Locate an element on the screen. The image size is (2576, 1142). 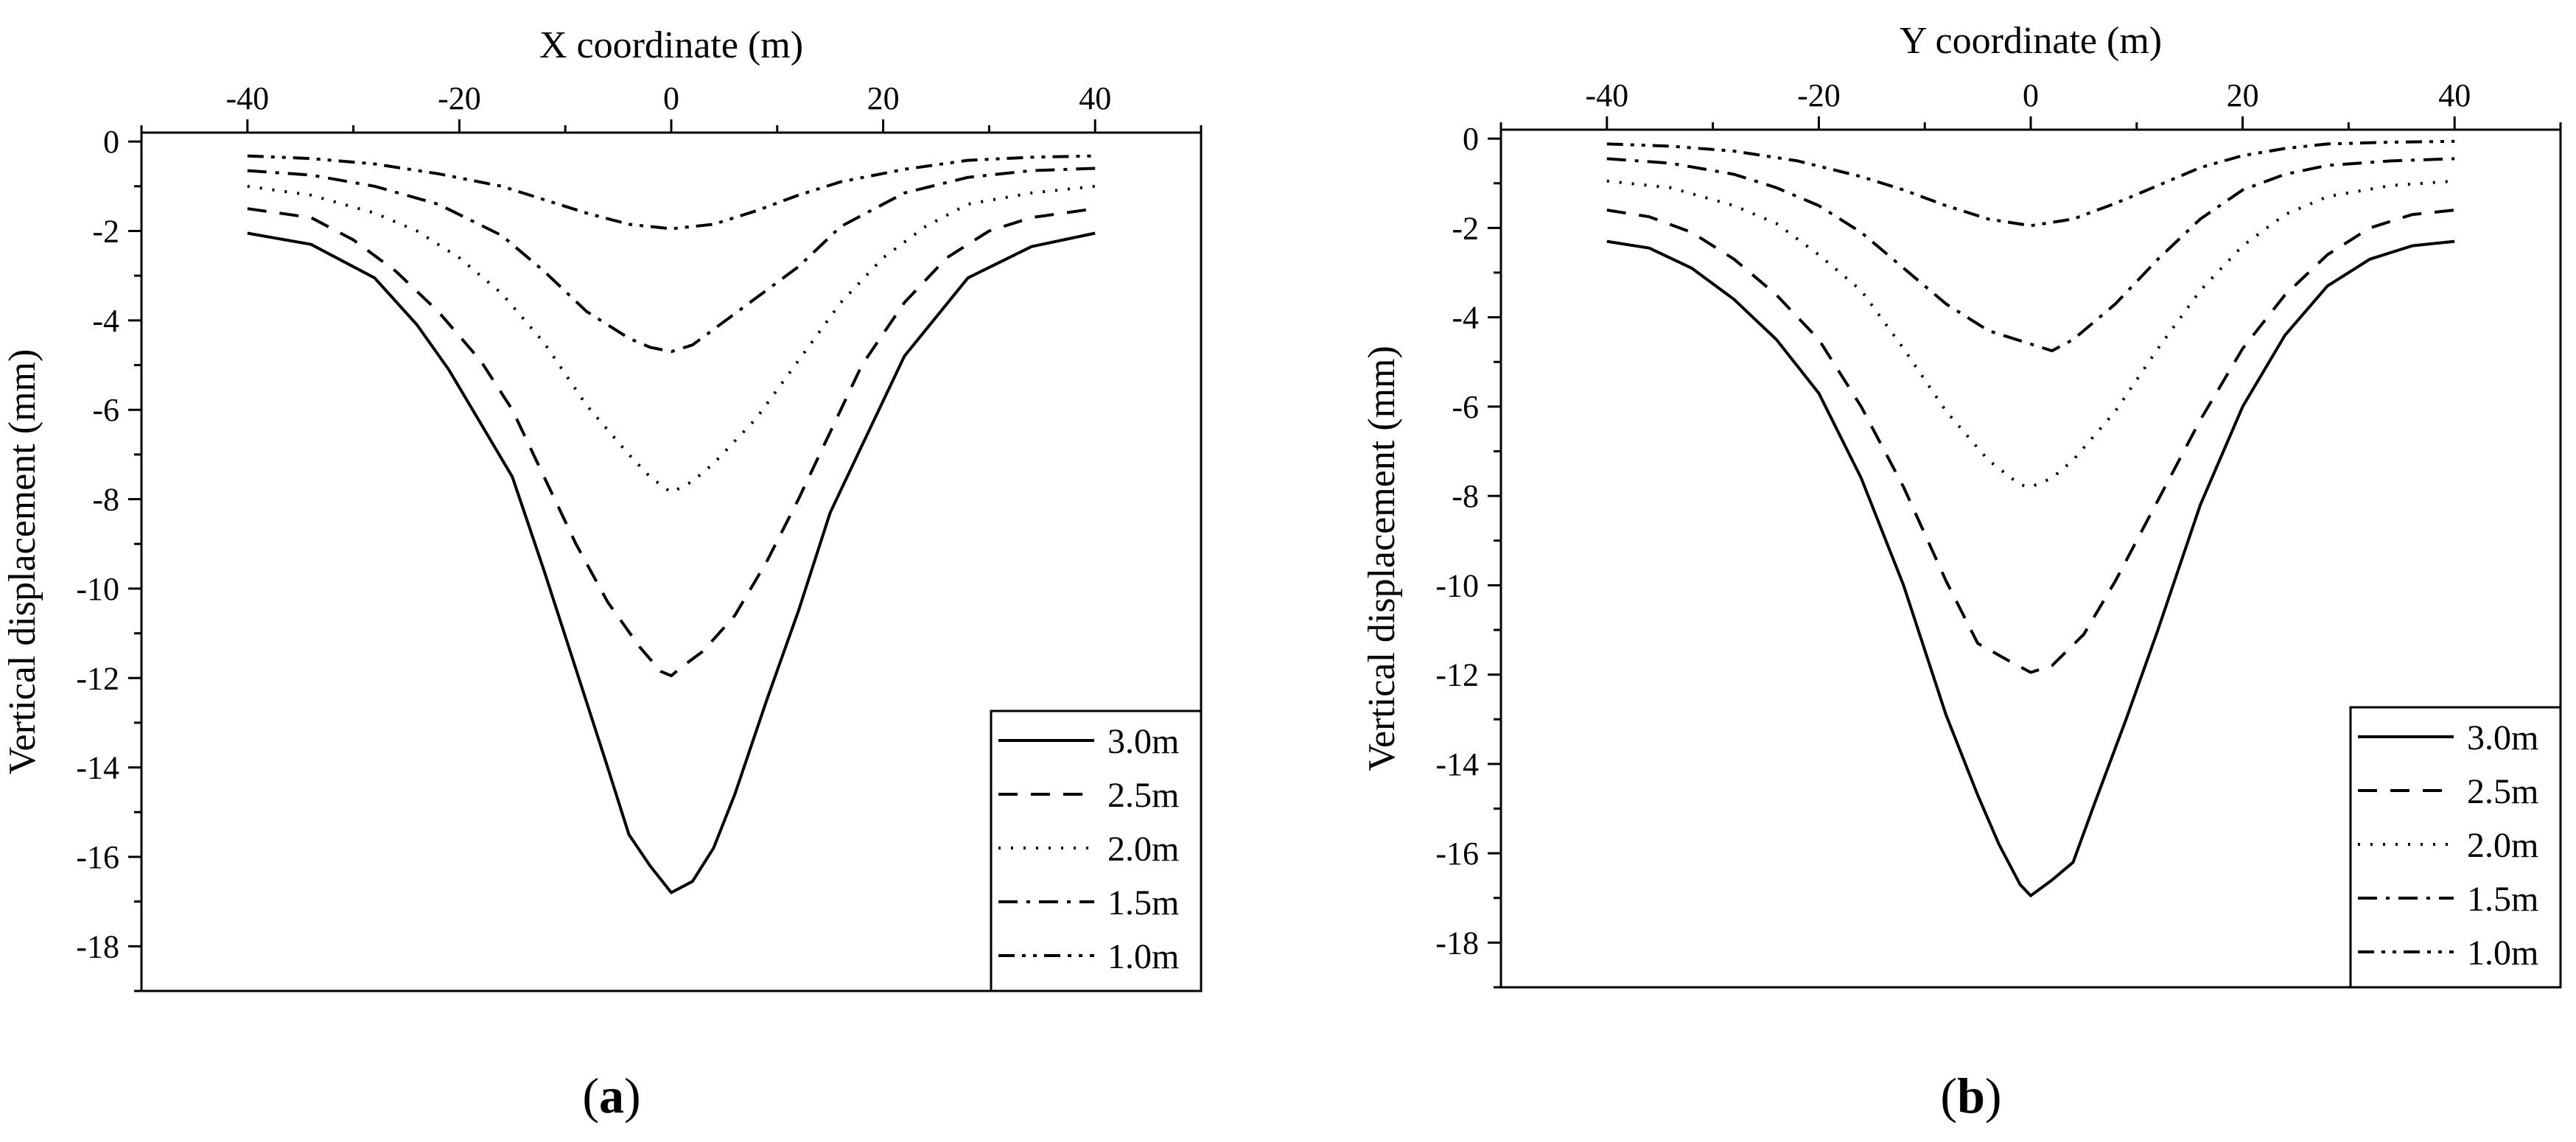
panel-caption: (a) is located at coordinates (611, 1096).